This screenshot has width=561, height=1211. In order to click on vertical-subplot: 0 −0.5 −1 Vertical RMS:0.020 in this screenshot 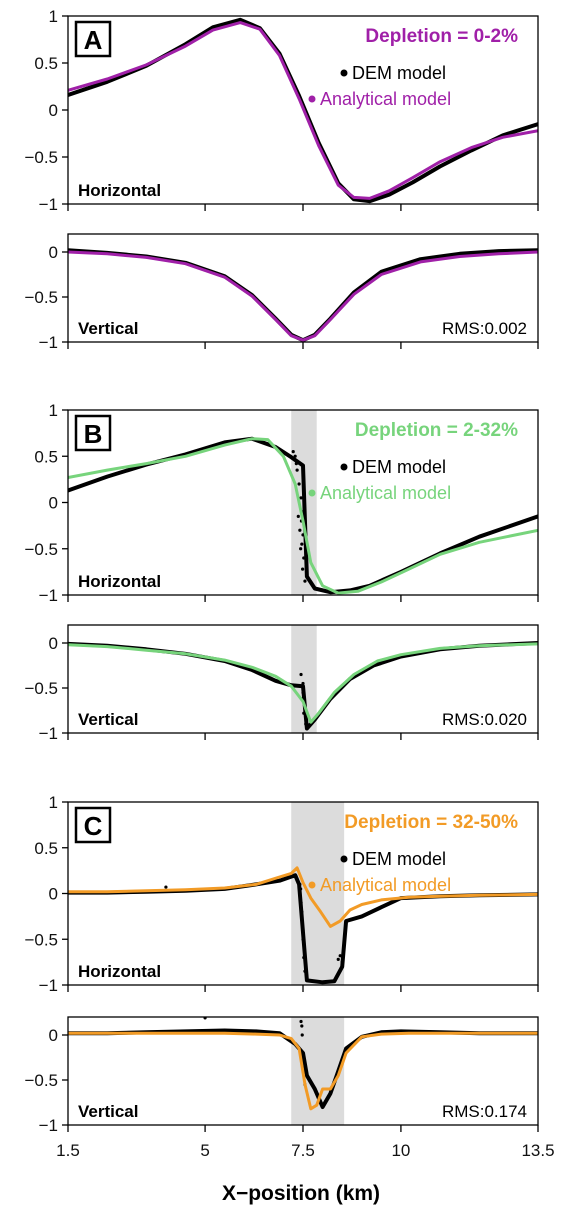, I will do `click(281, 683)`.